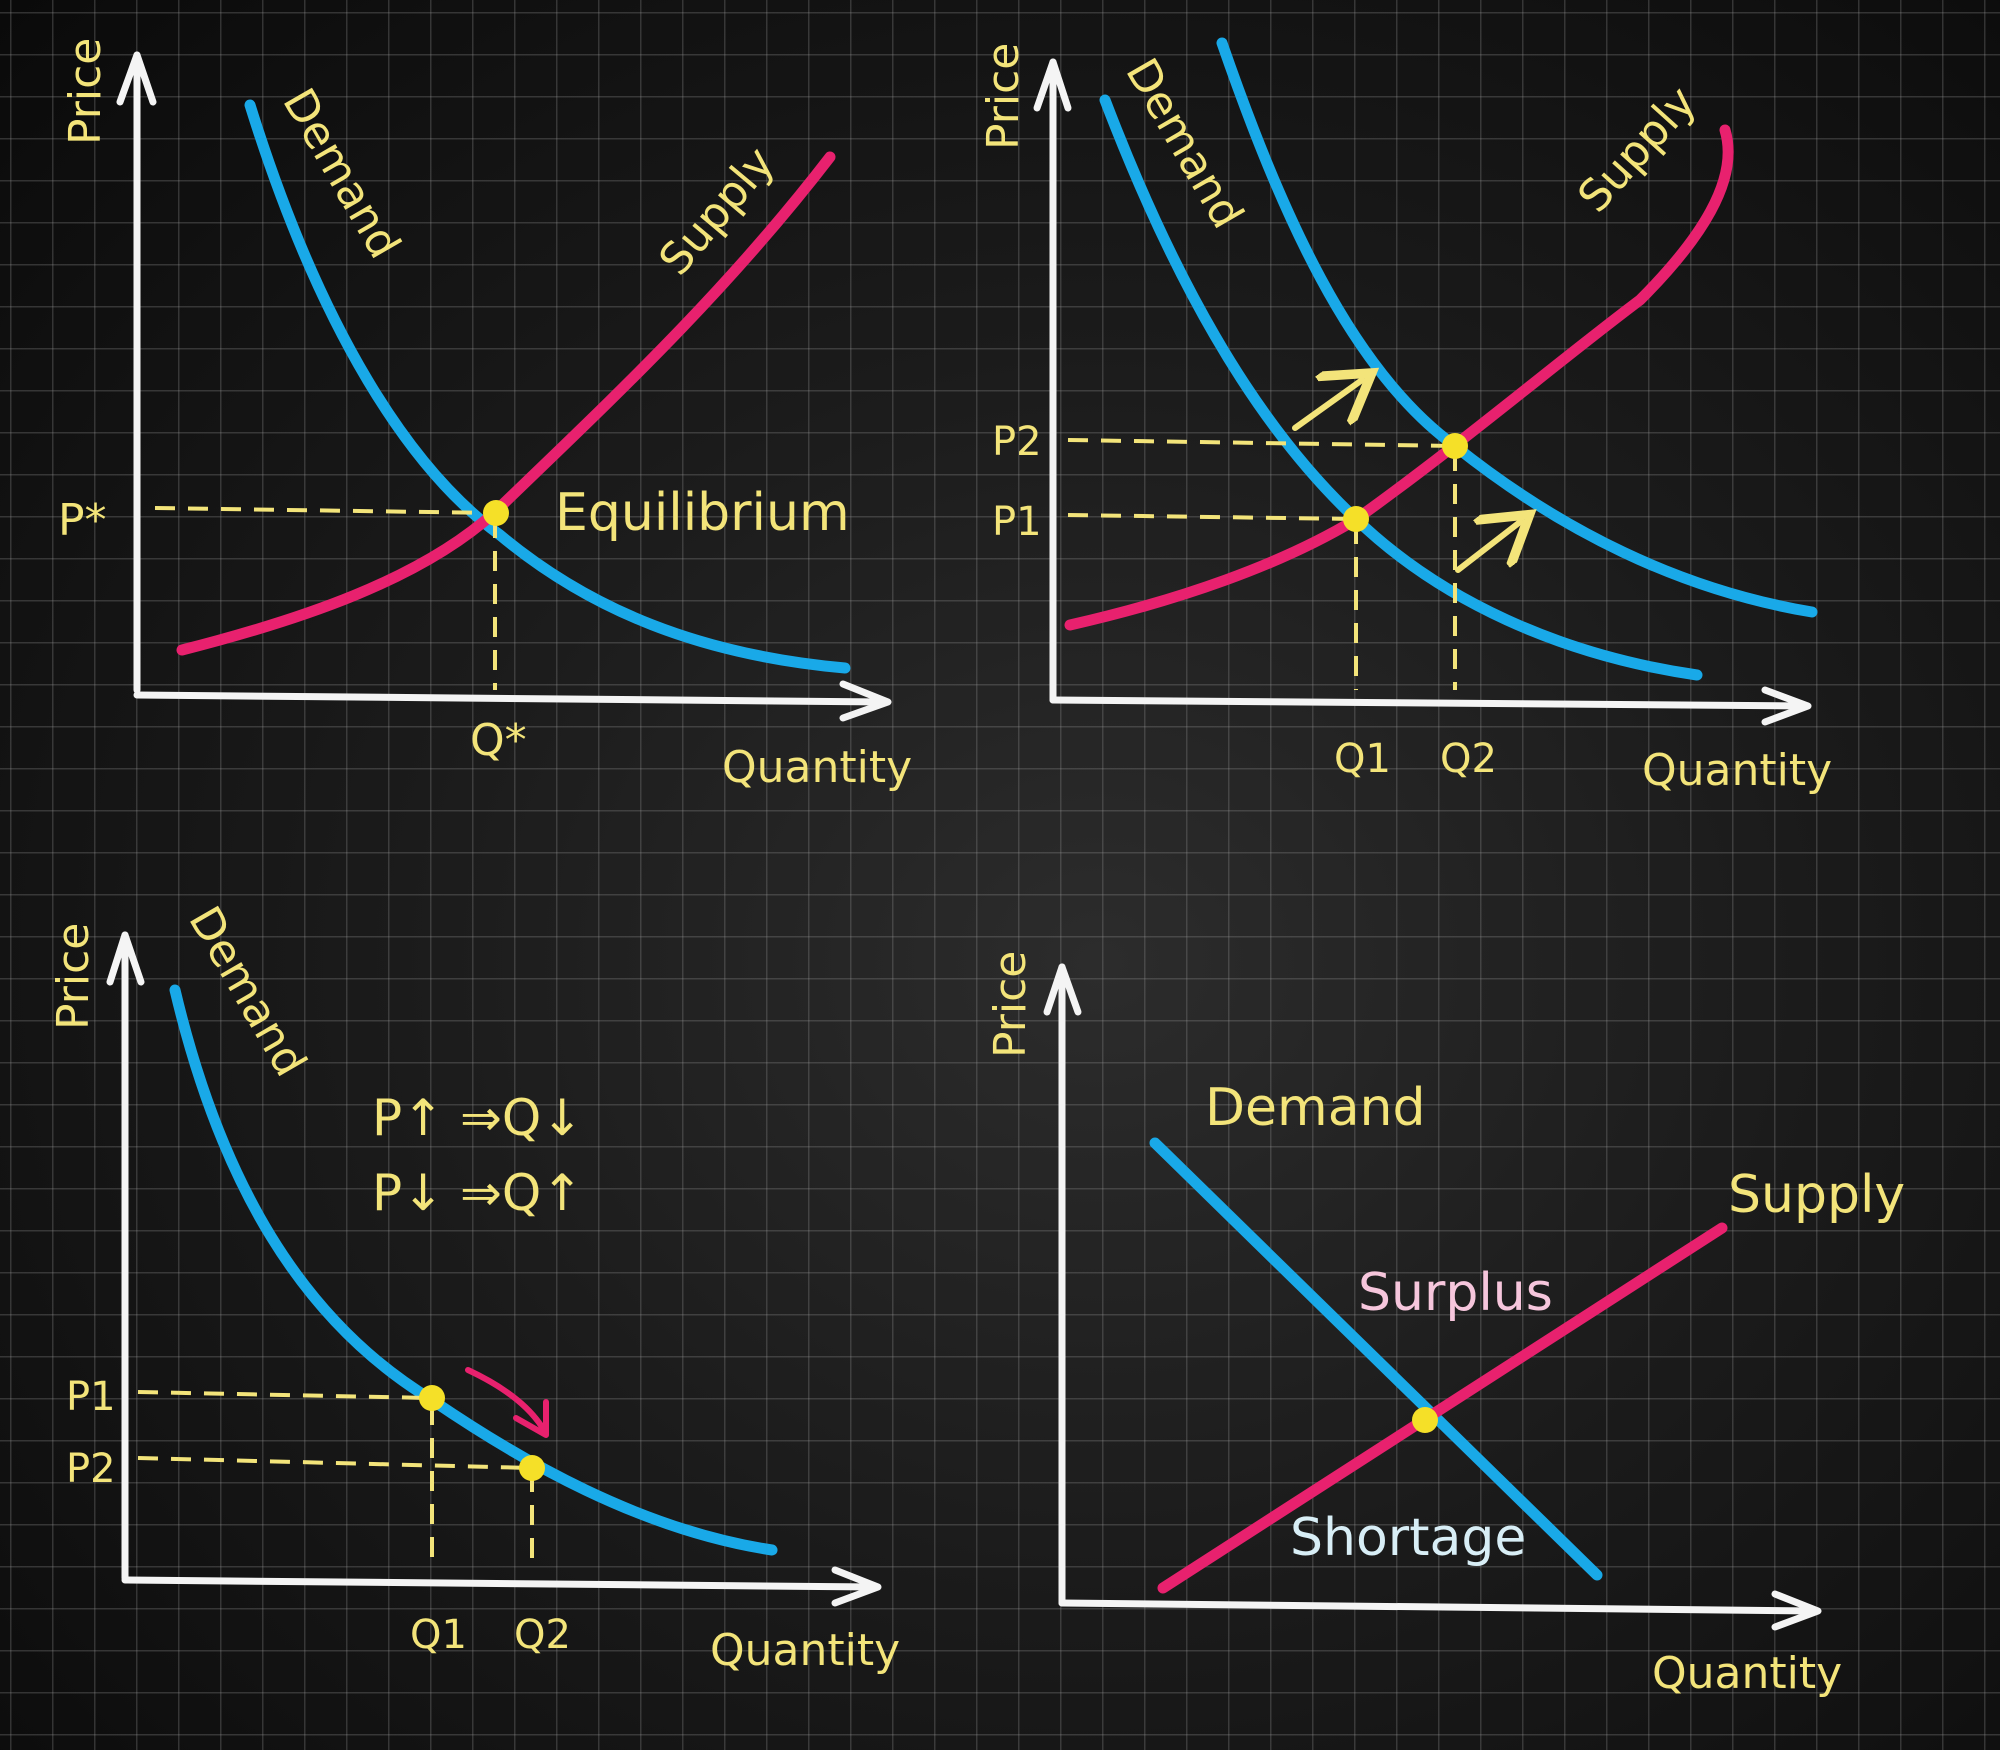 The width and height of the screenshot is (2000, 1750). I want to click on shift-arrow-upper, so click(1327, 405).